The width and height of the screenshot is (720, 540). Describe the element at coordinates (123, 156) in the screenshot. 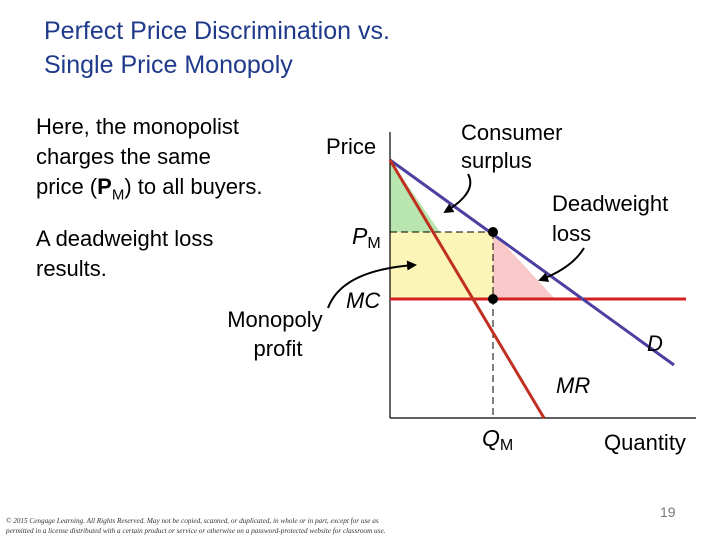

I see `explanation-line-2: charges the same` at that location.